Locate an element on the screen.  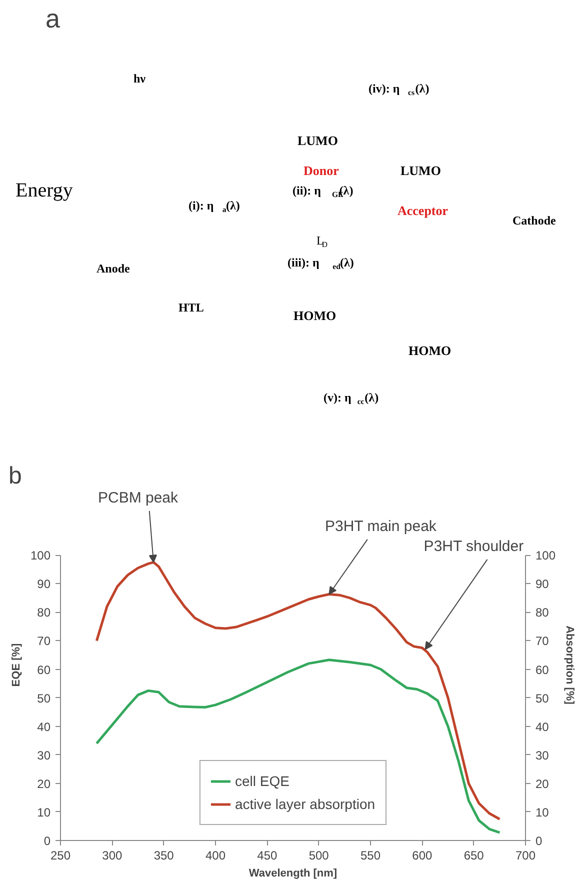
x-tick-label: 500 is located at coordinates (319, 855).